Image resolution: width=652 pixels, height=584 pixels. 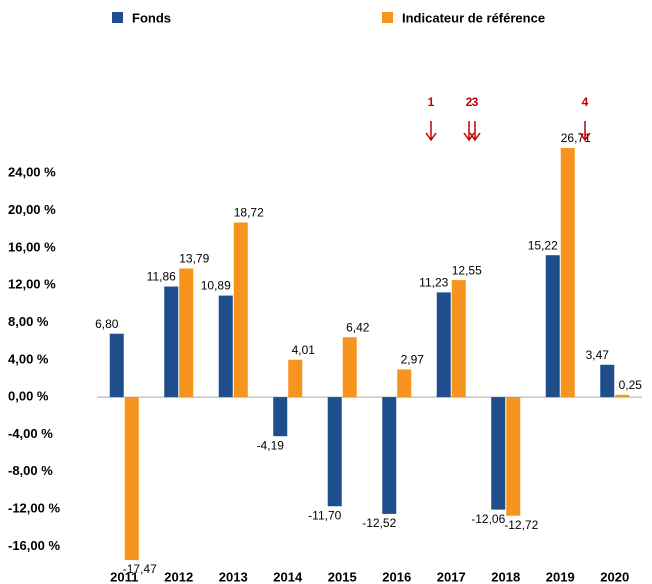 What do you see at coordinates (488, 519) in the screenshot?
I see `value-label: -12,06` at bounding box center [488, 519].